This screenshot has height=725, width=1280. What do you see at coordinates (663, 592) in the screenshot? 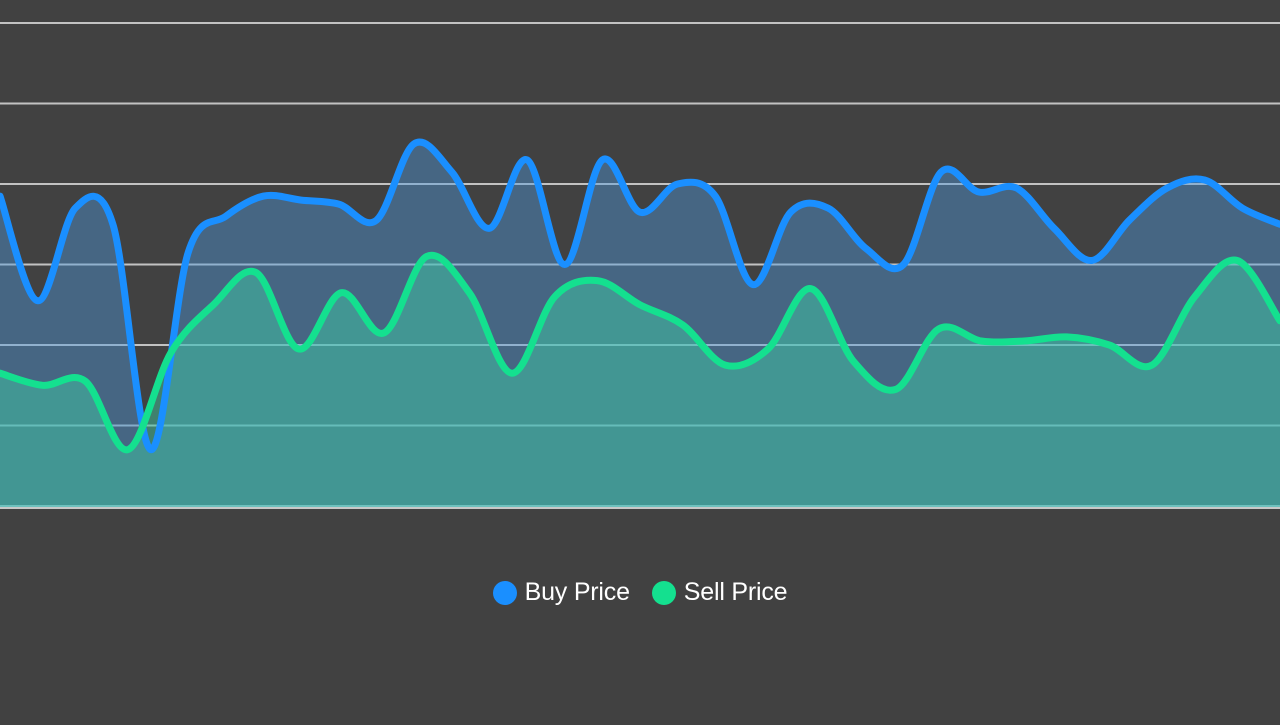
I see `sell-price-swatch-icon` at bounding box center [663, 592].